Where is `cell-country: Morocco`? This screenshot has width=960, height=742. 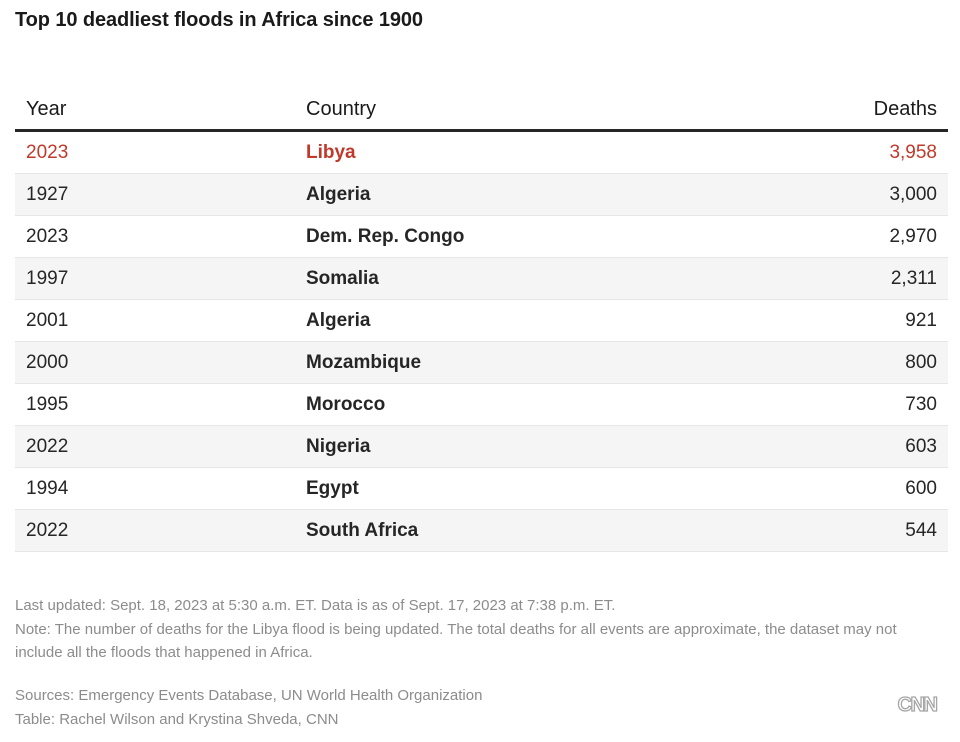
cell-country: Morocco is located at coordinates (346, 404).